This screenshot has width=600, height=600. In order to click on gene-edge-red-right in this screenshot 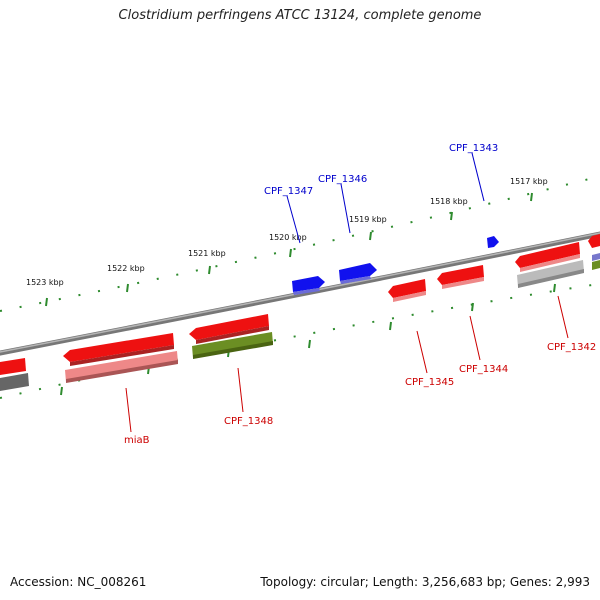, I will do `click(594, 241)`.